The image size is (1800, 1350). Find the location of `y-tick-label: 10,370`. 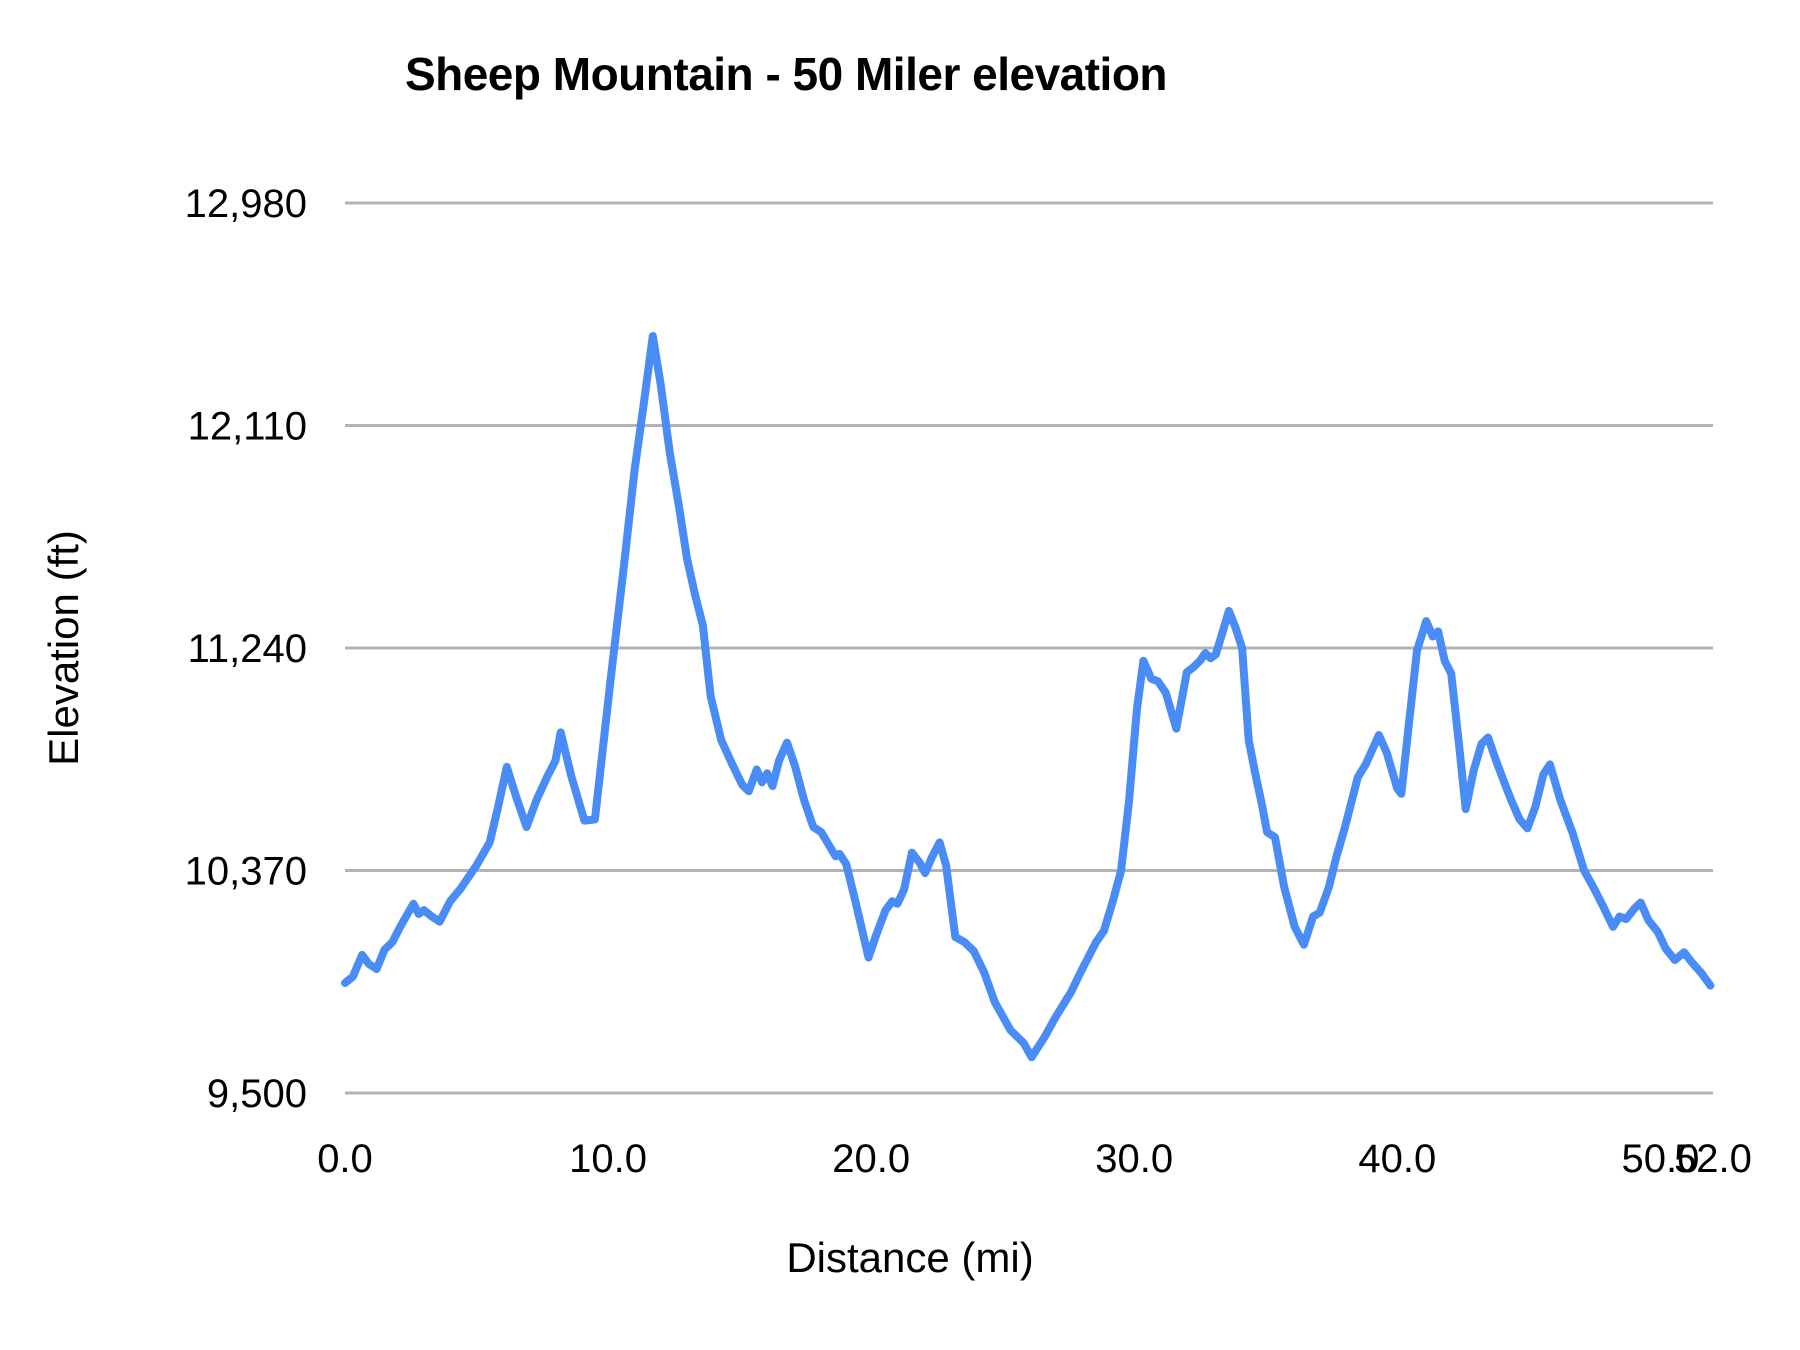

y-tick-label: 10,370 is located at coordinates (246, 872).